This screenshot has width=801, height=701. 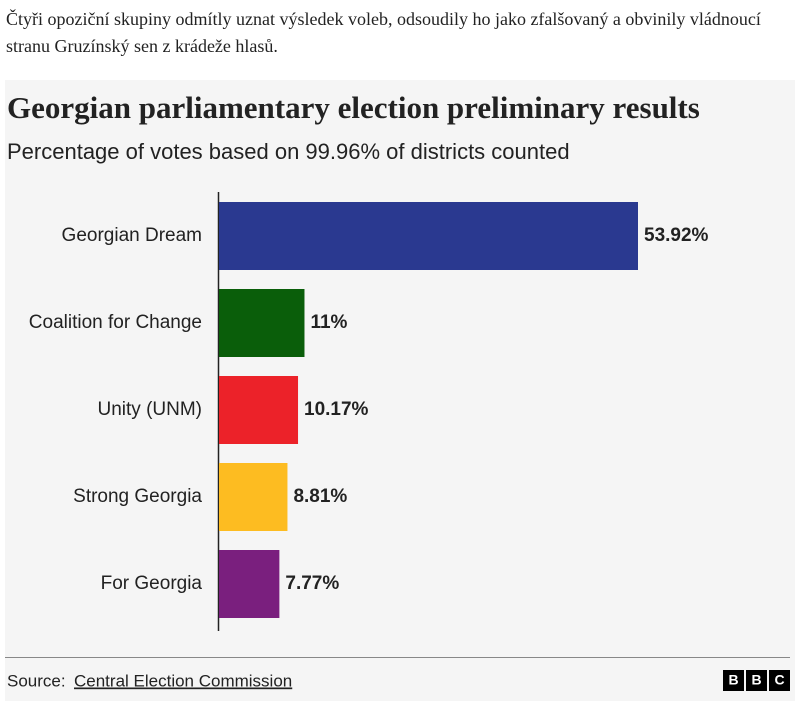 I want to click on logo-letter: C, so click(x=779, y=680).